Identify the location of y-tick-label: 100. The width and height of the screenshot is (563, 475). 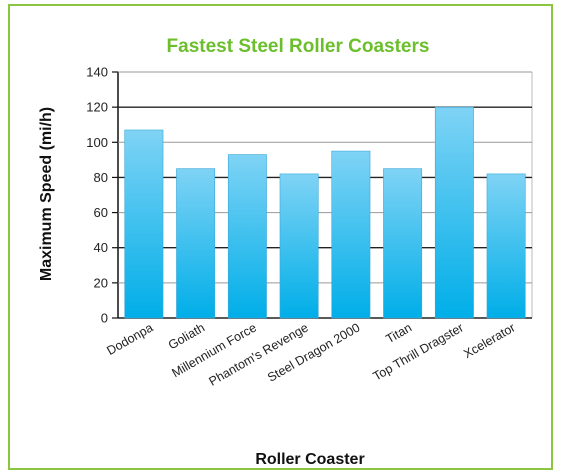
(97, 142).